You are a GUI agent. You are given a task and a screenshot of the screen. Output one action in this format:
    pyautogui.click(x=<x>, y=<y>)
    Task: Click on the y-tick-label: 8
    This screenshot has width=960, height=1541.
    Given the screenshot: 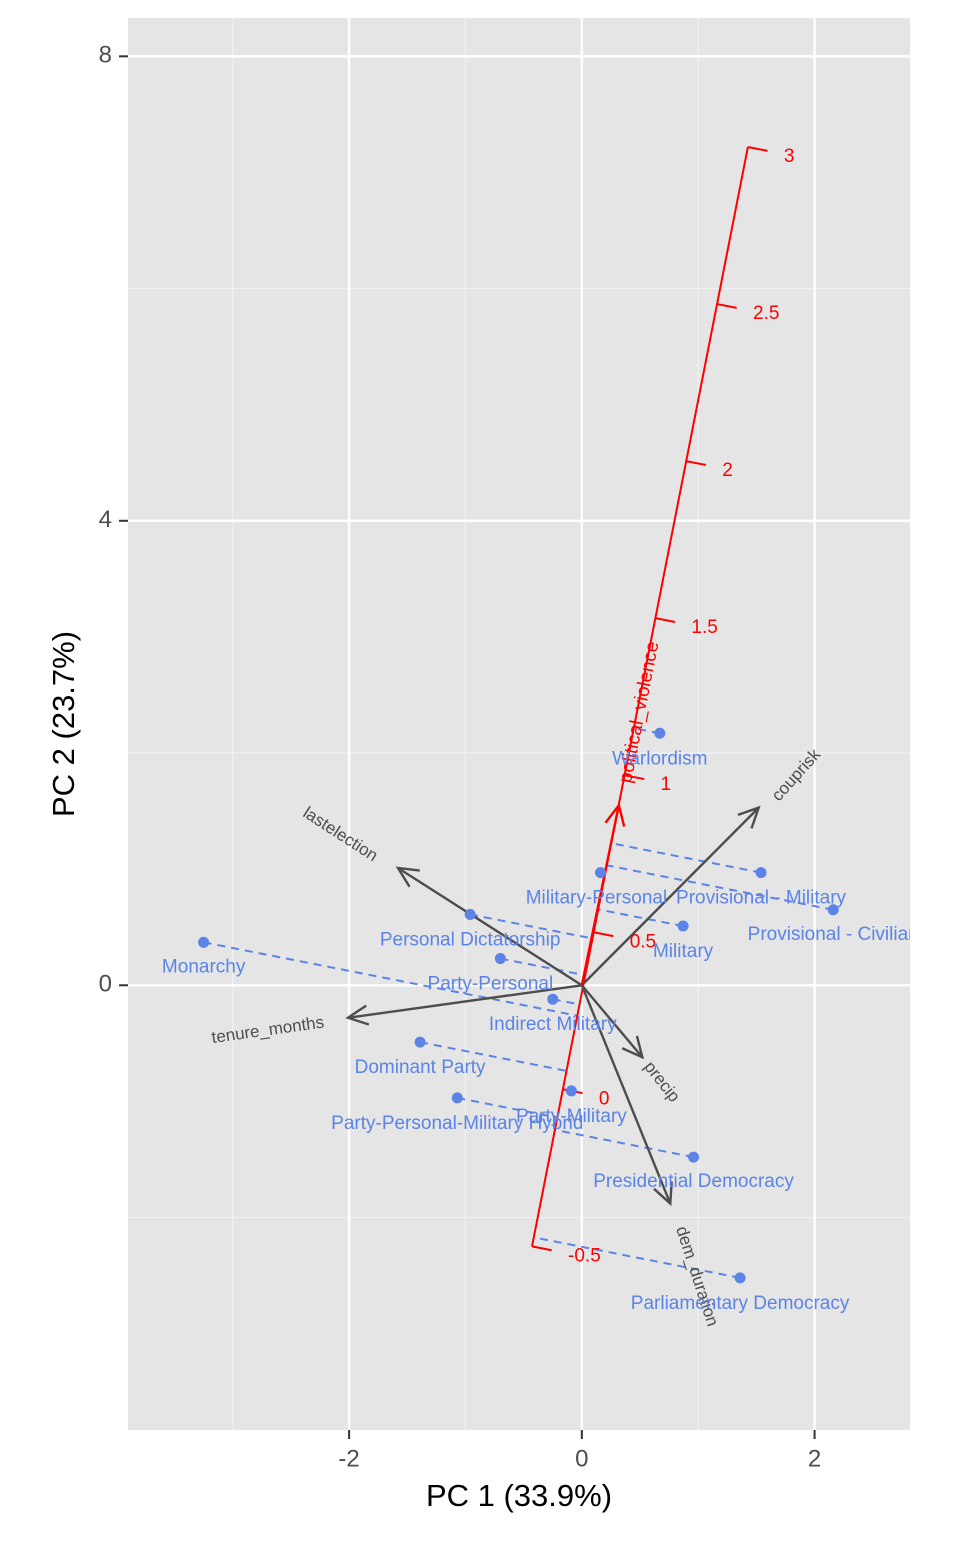 What is the action you would take?
    pyautogui.click(x=105, y=55)
    